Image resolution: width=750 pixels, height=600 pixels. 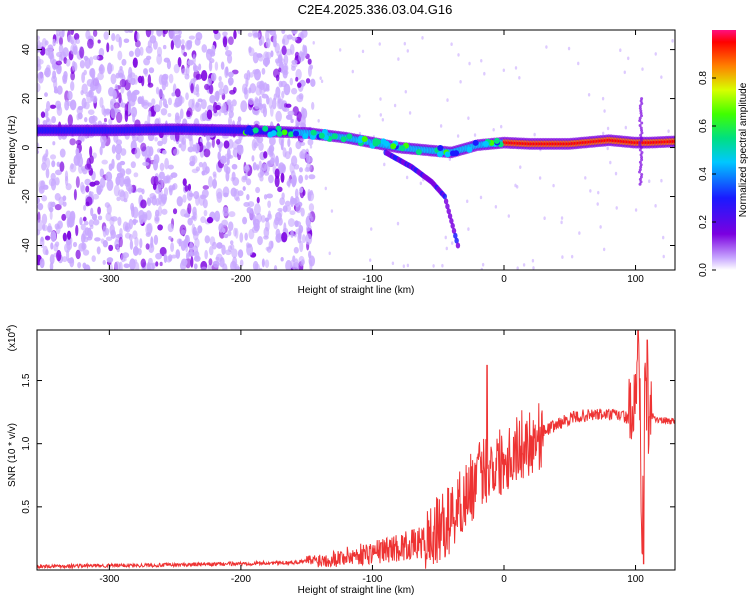 I want to click on snr-multiplier-exponent: 4, so click(x=9, y=330).